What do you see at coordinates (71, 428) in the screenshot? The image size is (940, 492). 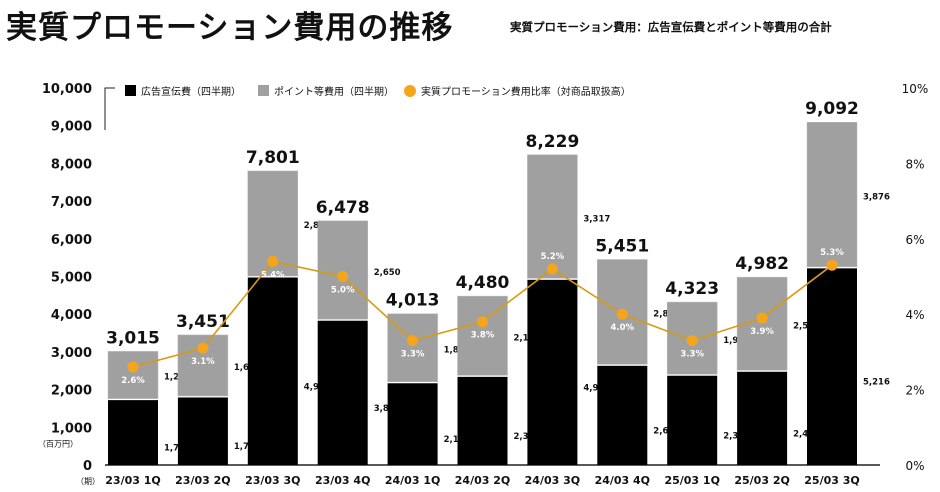 I see `y-tick-label: 1,000` at bounding box center [71, 428].